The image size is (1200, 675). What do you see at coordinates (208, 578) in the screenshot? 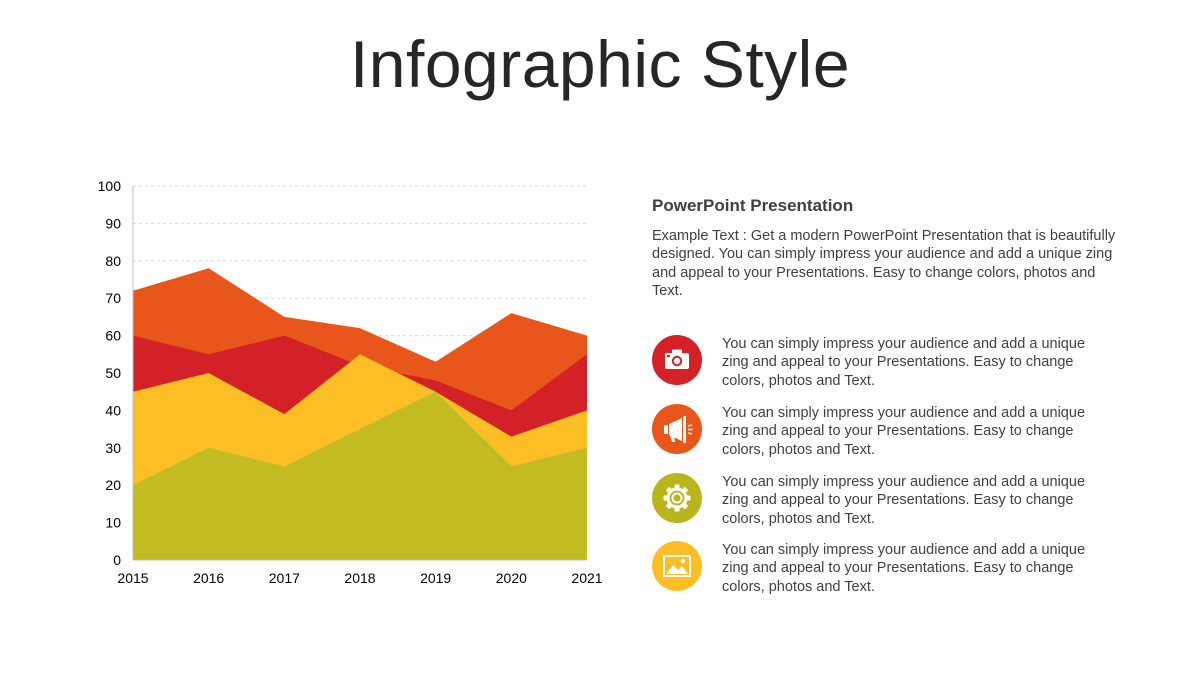
I see `x-tick-label: 2016` at bounding box center [208, 578].